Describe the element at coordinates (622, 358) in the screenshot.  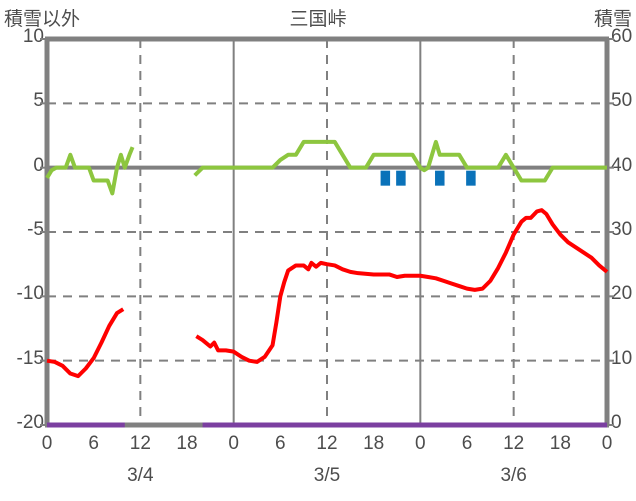
I see `y-axis-right-tick-label: 10` at that location.